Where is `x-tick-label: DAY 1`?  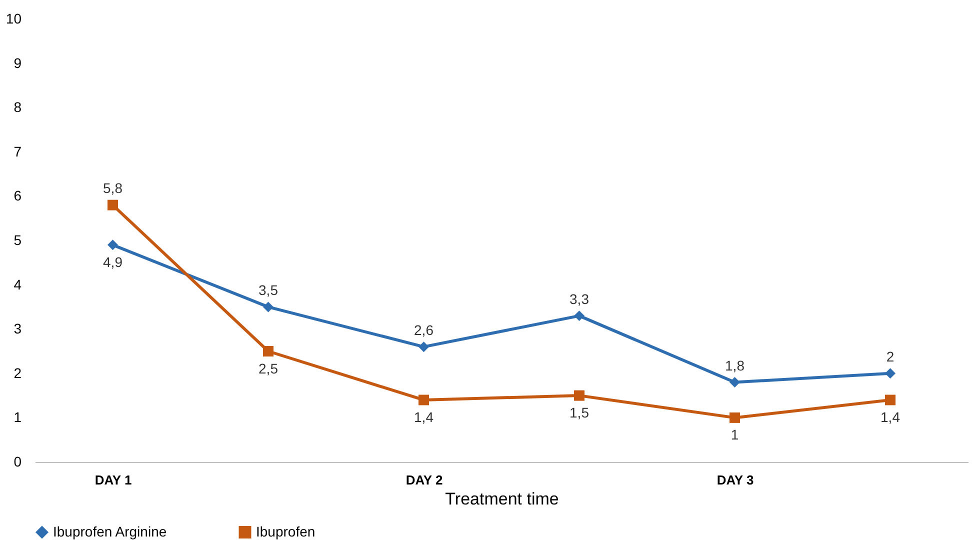 x-tick-label: DAY 1 is located at coordinates (113, 480).